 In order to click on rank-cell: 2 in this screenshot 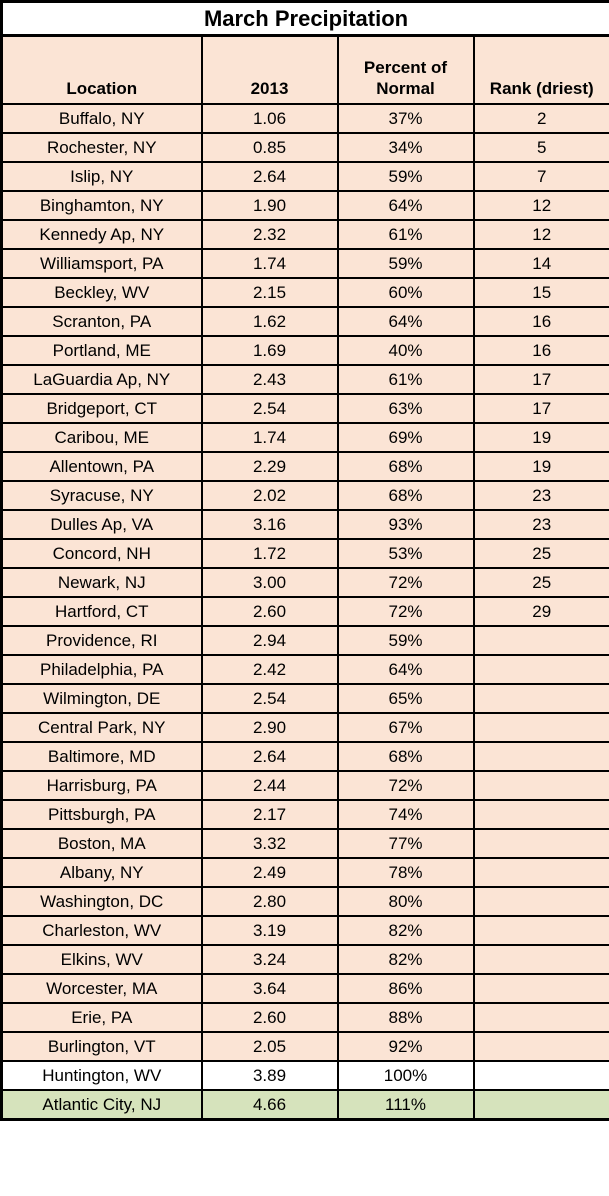, I will do `click(540, 118)`.